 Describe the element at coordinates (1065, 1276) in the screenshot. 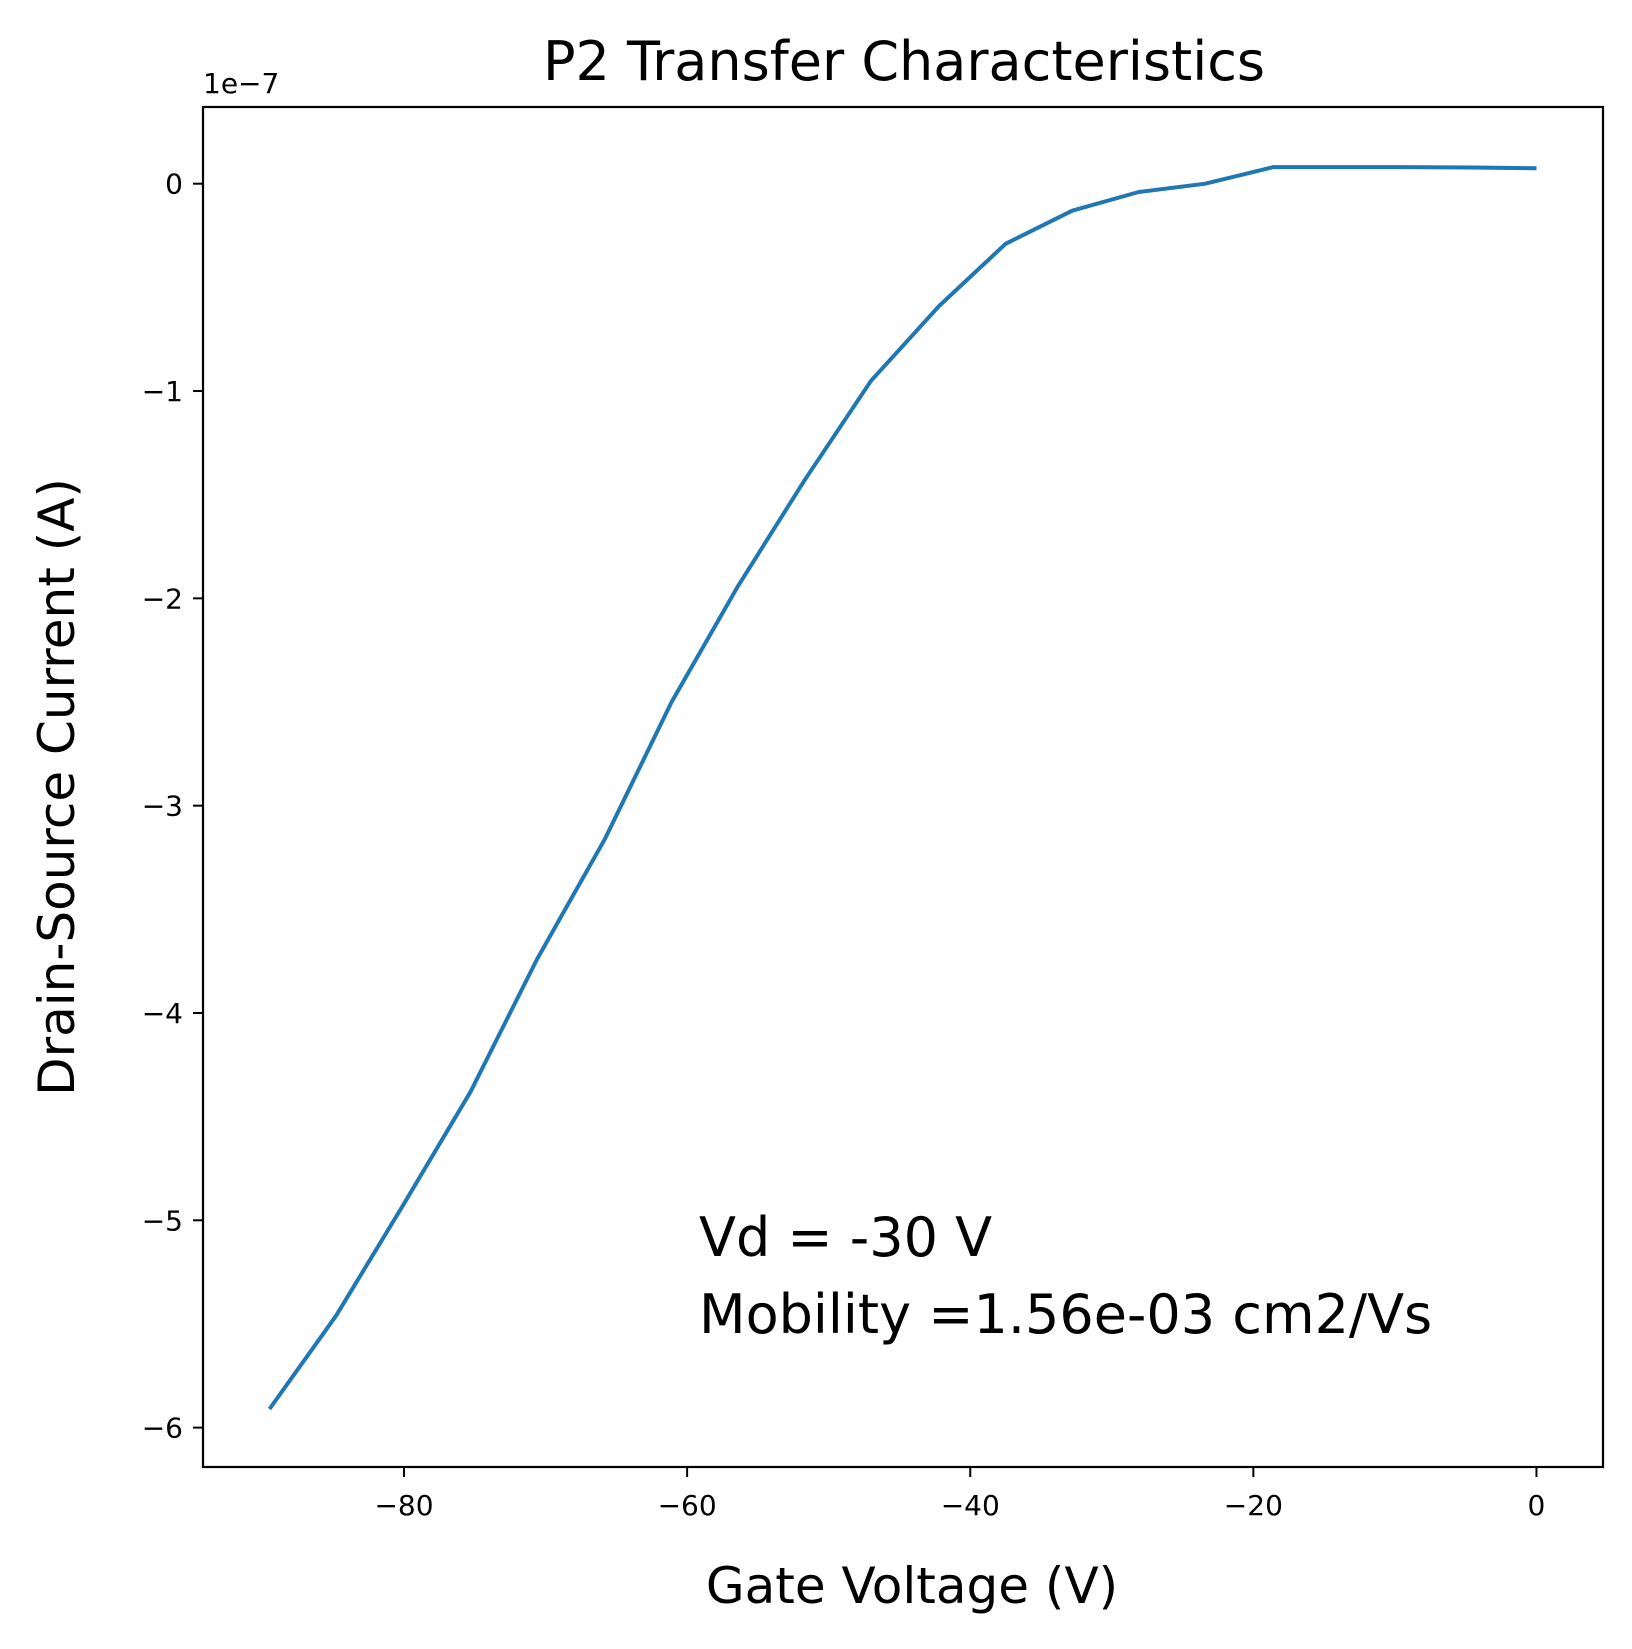

I see `annotation: Vd = -30 V Mobility =1.56e-03 cm2/Vs` at that location.